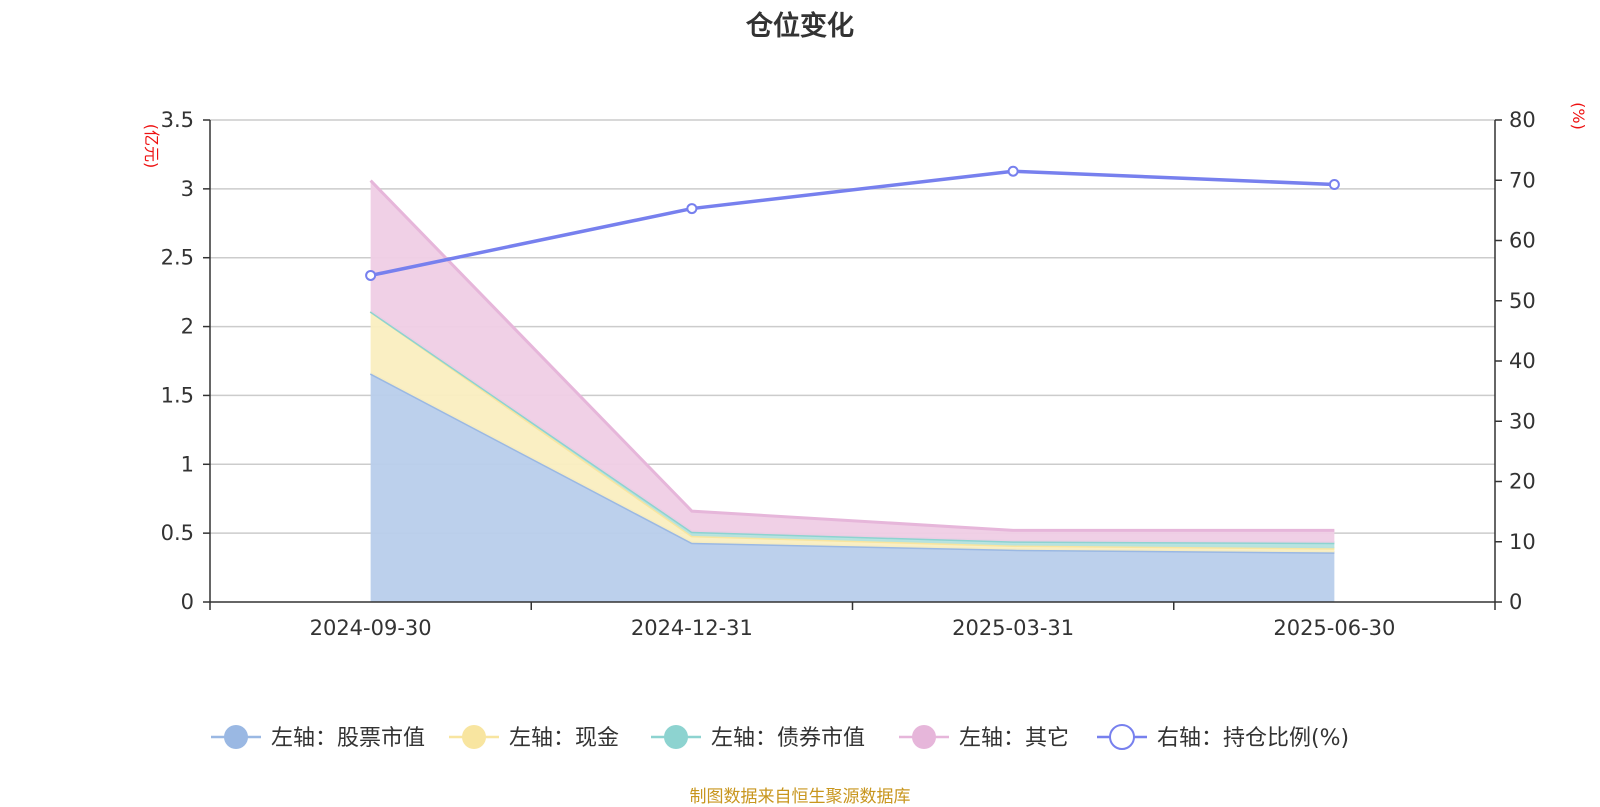 The image size is (1600, 807). Describe the element at coordinates (692, 628) in the screenshot. I see `x-tick-label: 2024-12-31` at that location.